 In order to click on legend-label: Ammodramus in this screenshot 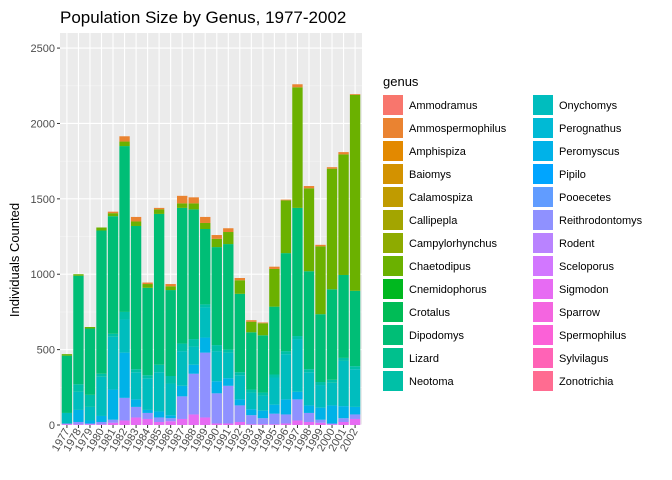, I will do `click(443, 106)`.